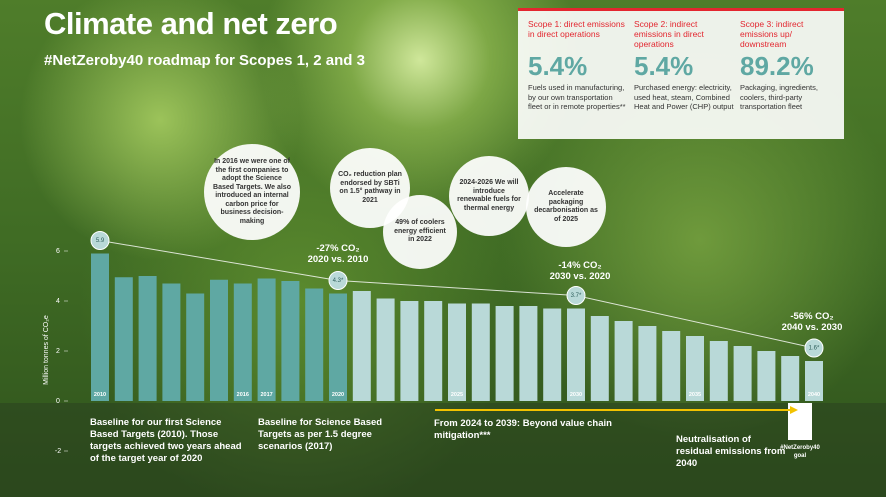  I want to click on x-tick-label: 2030, so click(576, 395).